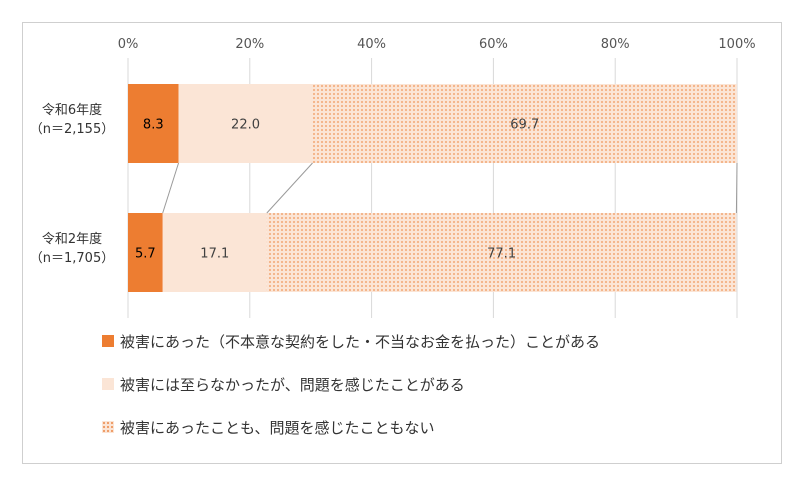 The width and height of the screenshot is (800, 500). I want to click on category-label: 令和2年度, so click(72, 239).